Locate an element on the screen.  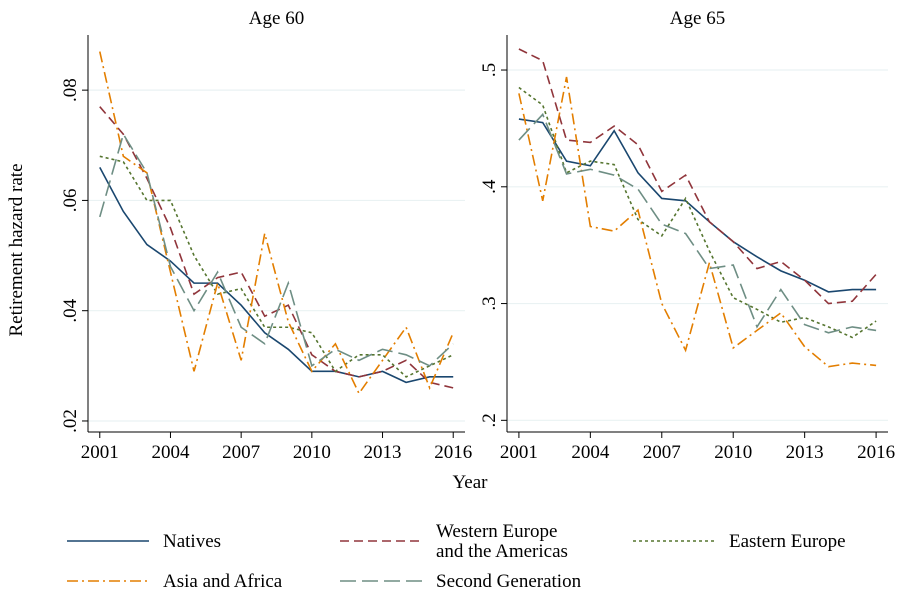
legend-label: Asia and Africa is located at coordinates (223, 581).